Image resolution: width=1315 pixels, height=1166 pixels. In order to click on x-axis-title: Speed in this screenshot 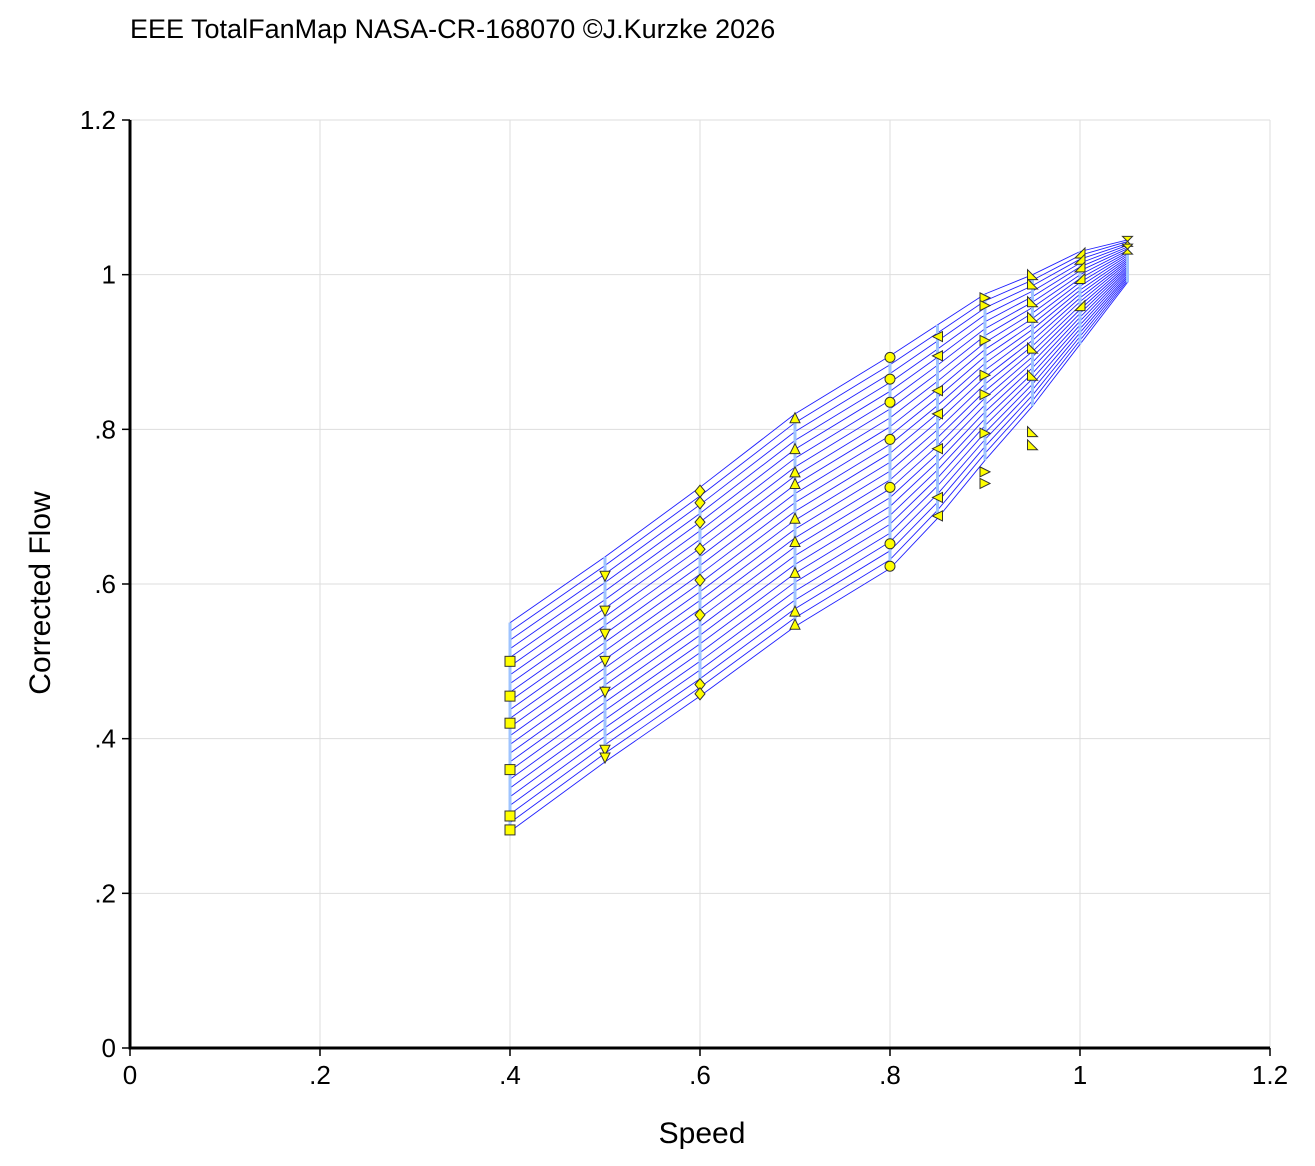, I will do `click(702, 1133)`.